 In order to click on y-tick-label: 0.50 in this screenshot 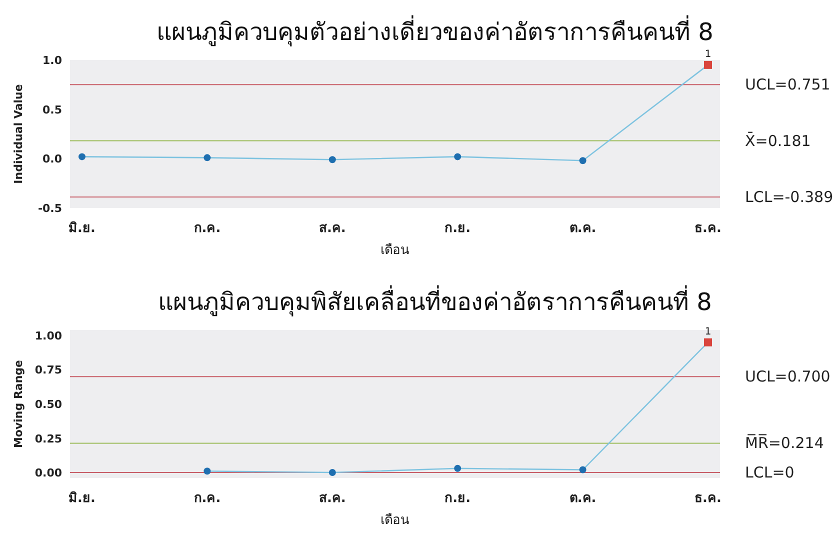, I will do `click(48, 404)`.